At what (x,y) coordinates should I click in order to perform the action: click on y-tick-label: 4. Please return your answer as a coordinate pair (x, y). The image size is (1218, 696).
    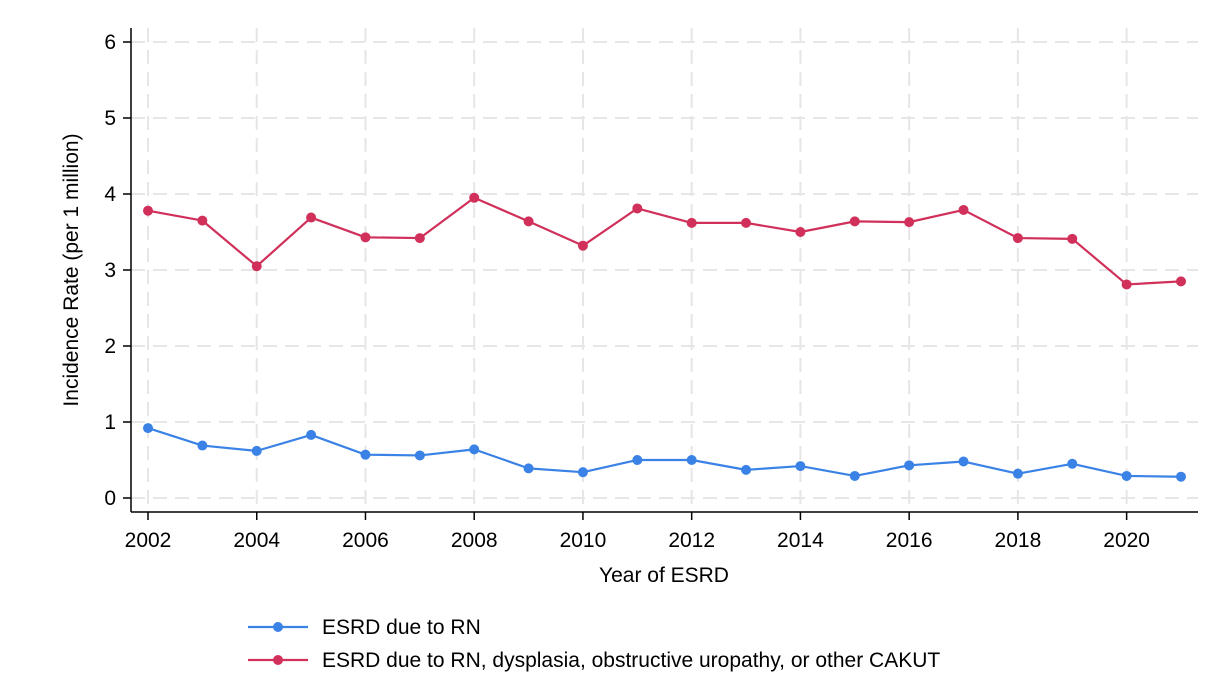
    Looking at the image, I should click on (110, 194).